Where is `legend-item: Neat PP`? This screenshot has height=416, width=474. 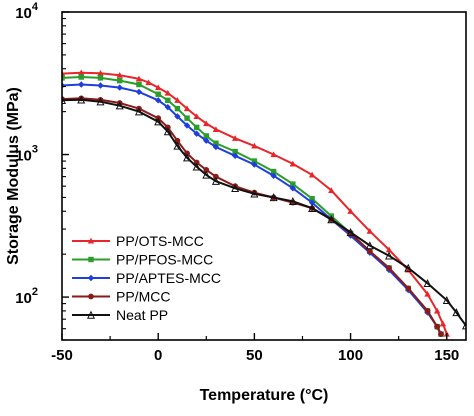 legend-item: Neat PP is located at coordinates (120, 315).